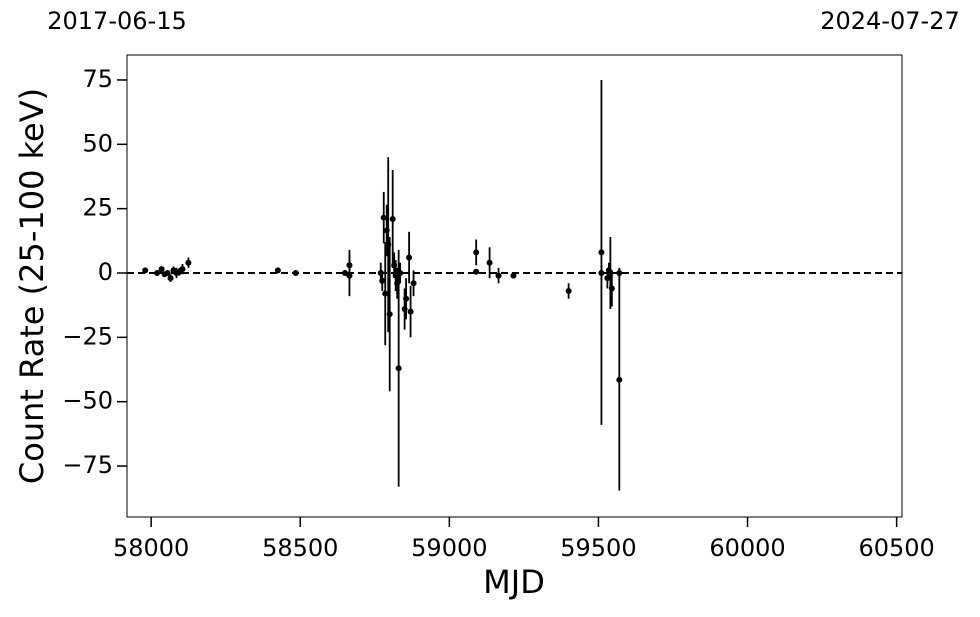 This screenshot has width=980, height=617. I want to click on x-tick-label: 58000, so click(151, 548).